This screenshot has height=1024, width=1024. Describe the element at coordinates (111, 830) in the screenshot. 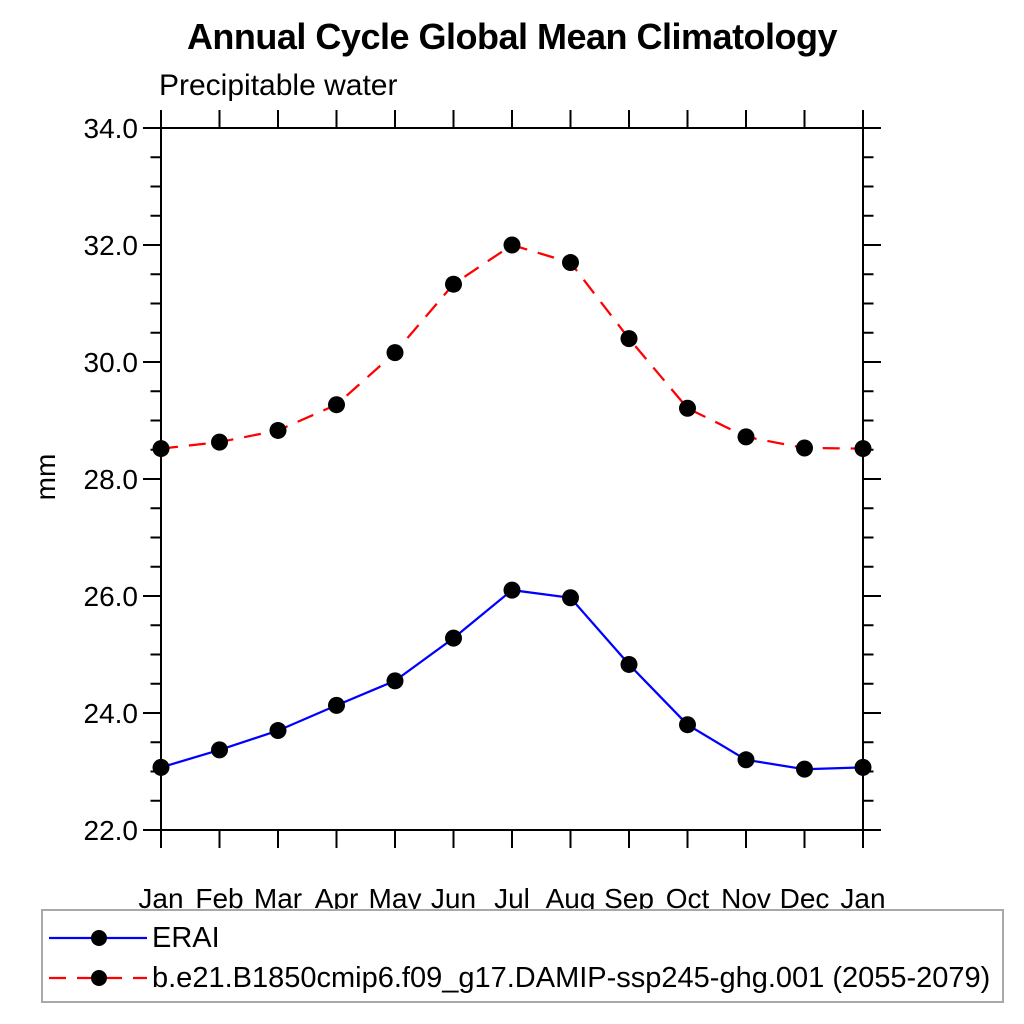

I see `y-tick-label: 22.0` at that location.